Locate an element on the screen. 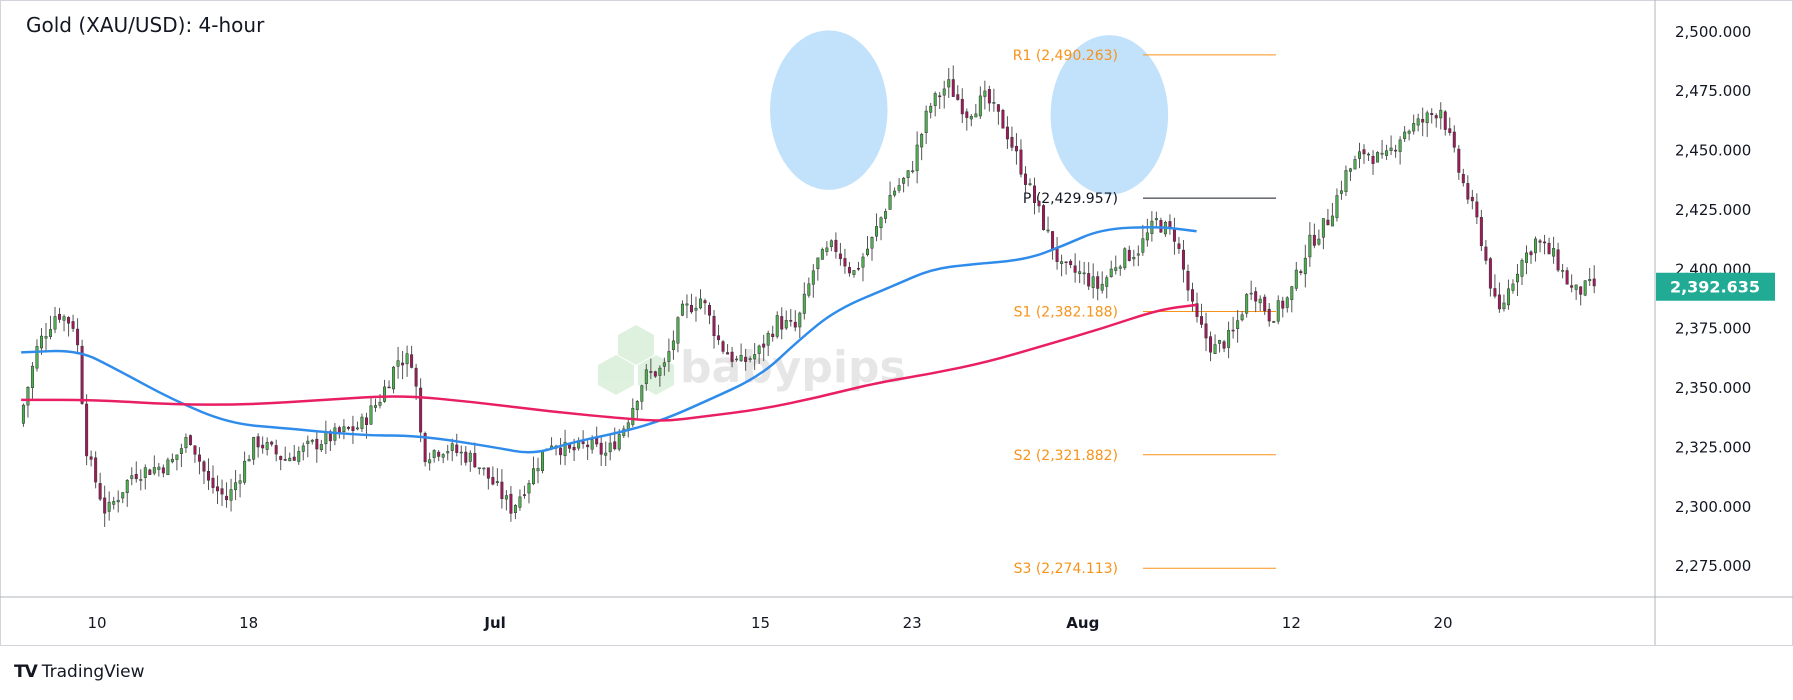 The width and height of the screenshot is (1793, 700). time-tick-label: 18 is located at coordinates (248, 623).